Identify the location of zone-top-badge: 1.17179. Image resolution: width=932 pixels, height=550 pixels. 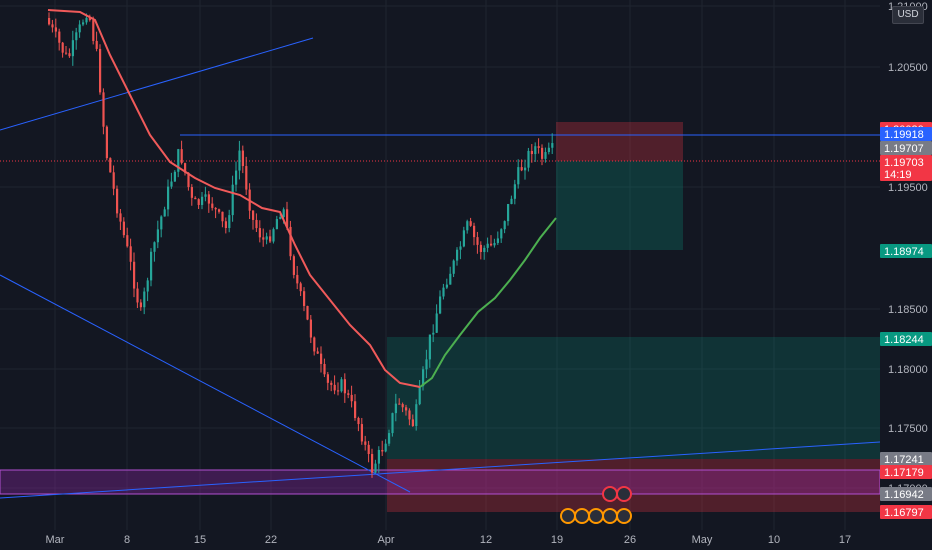
(906, 472).